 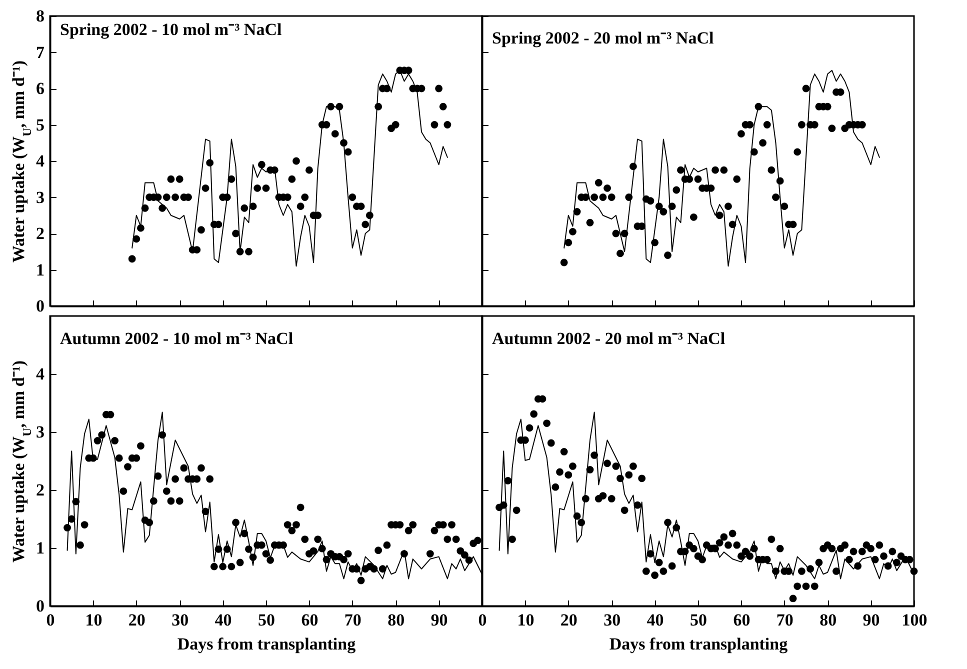 What do you see at coordinates (171, 29) in the screenshot?
I see `chart-title: Spring 2002 - 10 mol m⁻³ NaCl` at bounding box center [171, 29].